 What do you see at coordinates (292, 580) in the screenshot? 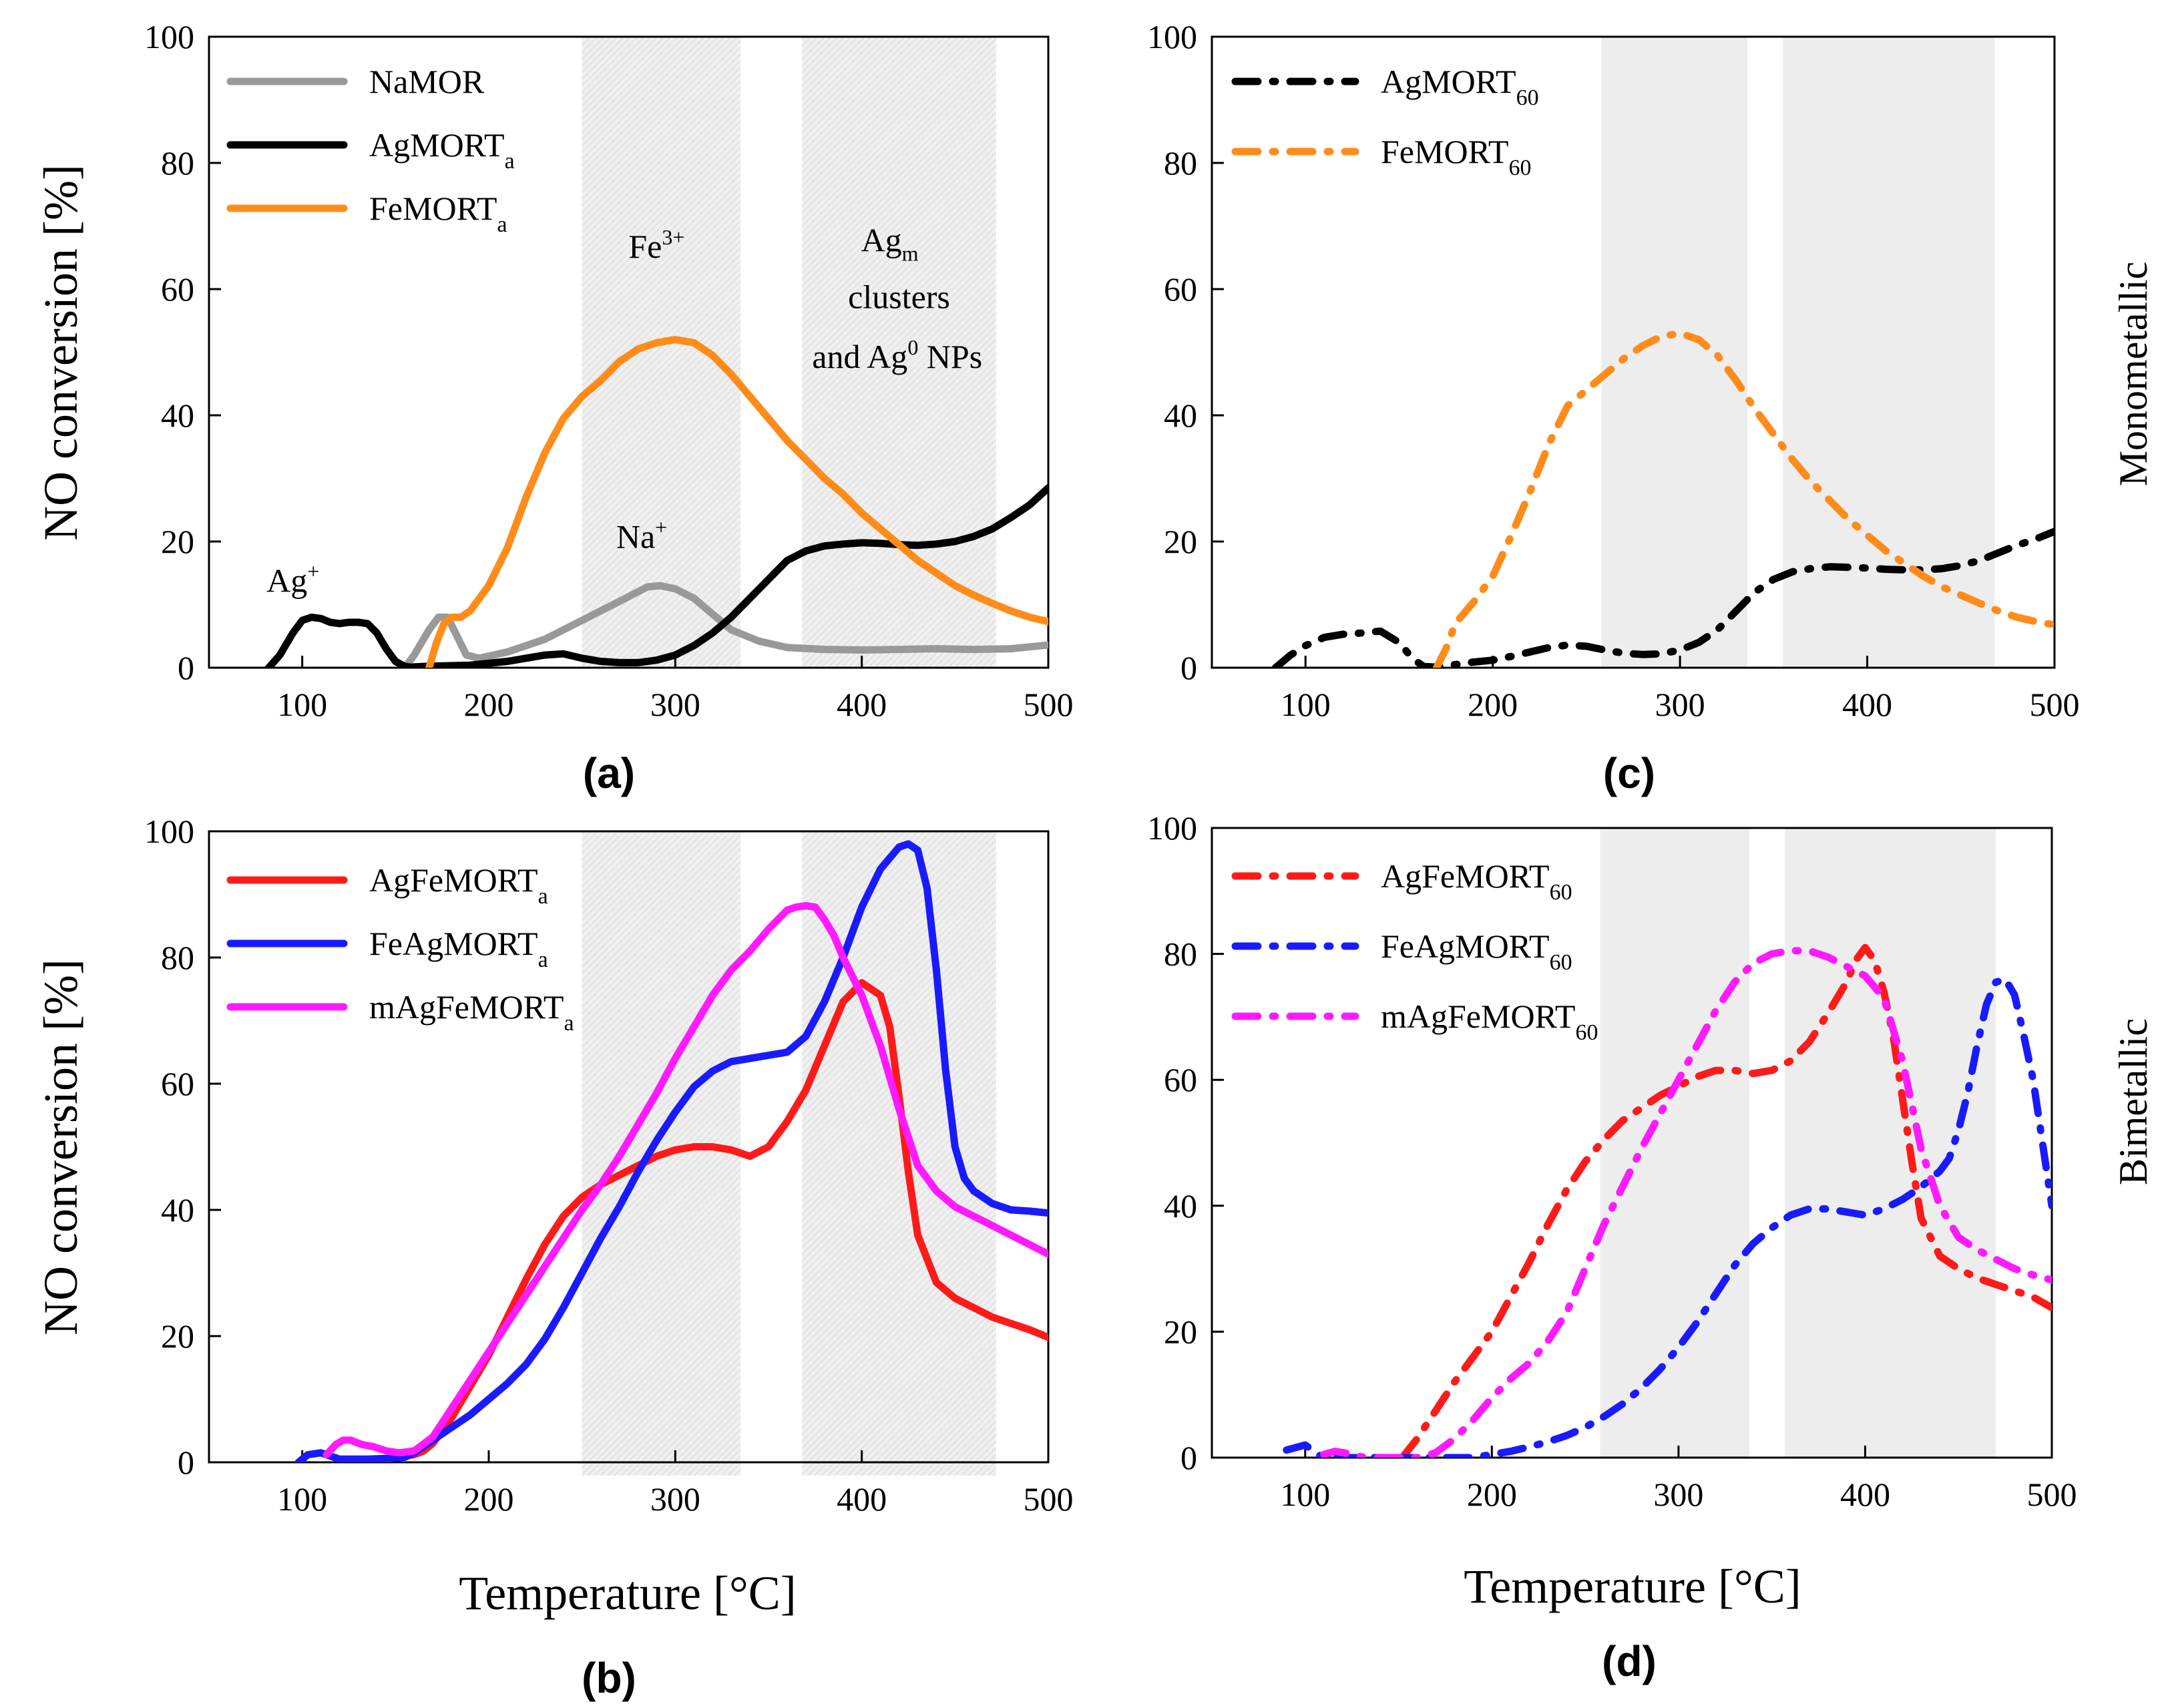
I see `annotation-ag-plus: Ag+` at bounding box center [292, 580].